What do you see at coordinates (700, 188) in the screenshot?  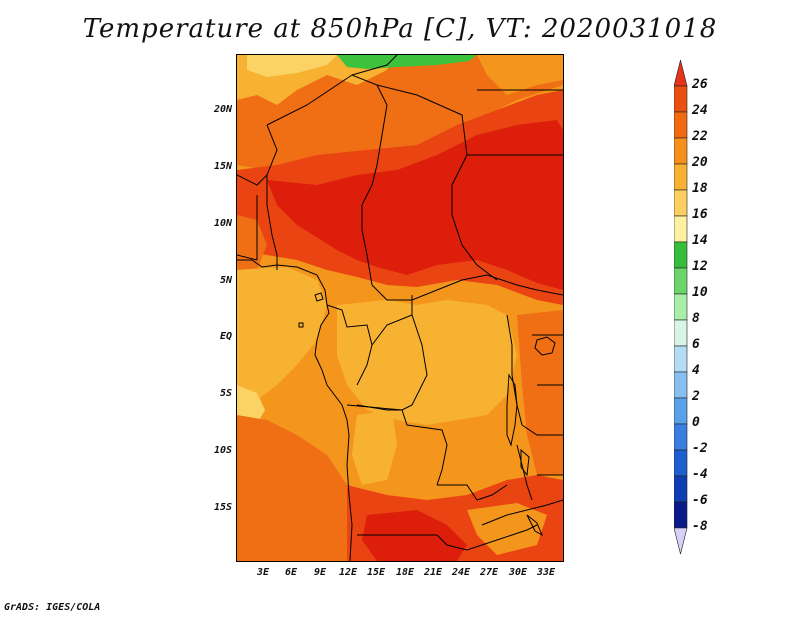 I see `colorbar-label: 18` at bounding box center [700, 188].